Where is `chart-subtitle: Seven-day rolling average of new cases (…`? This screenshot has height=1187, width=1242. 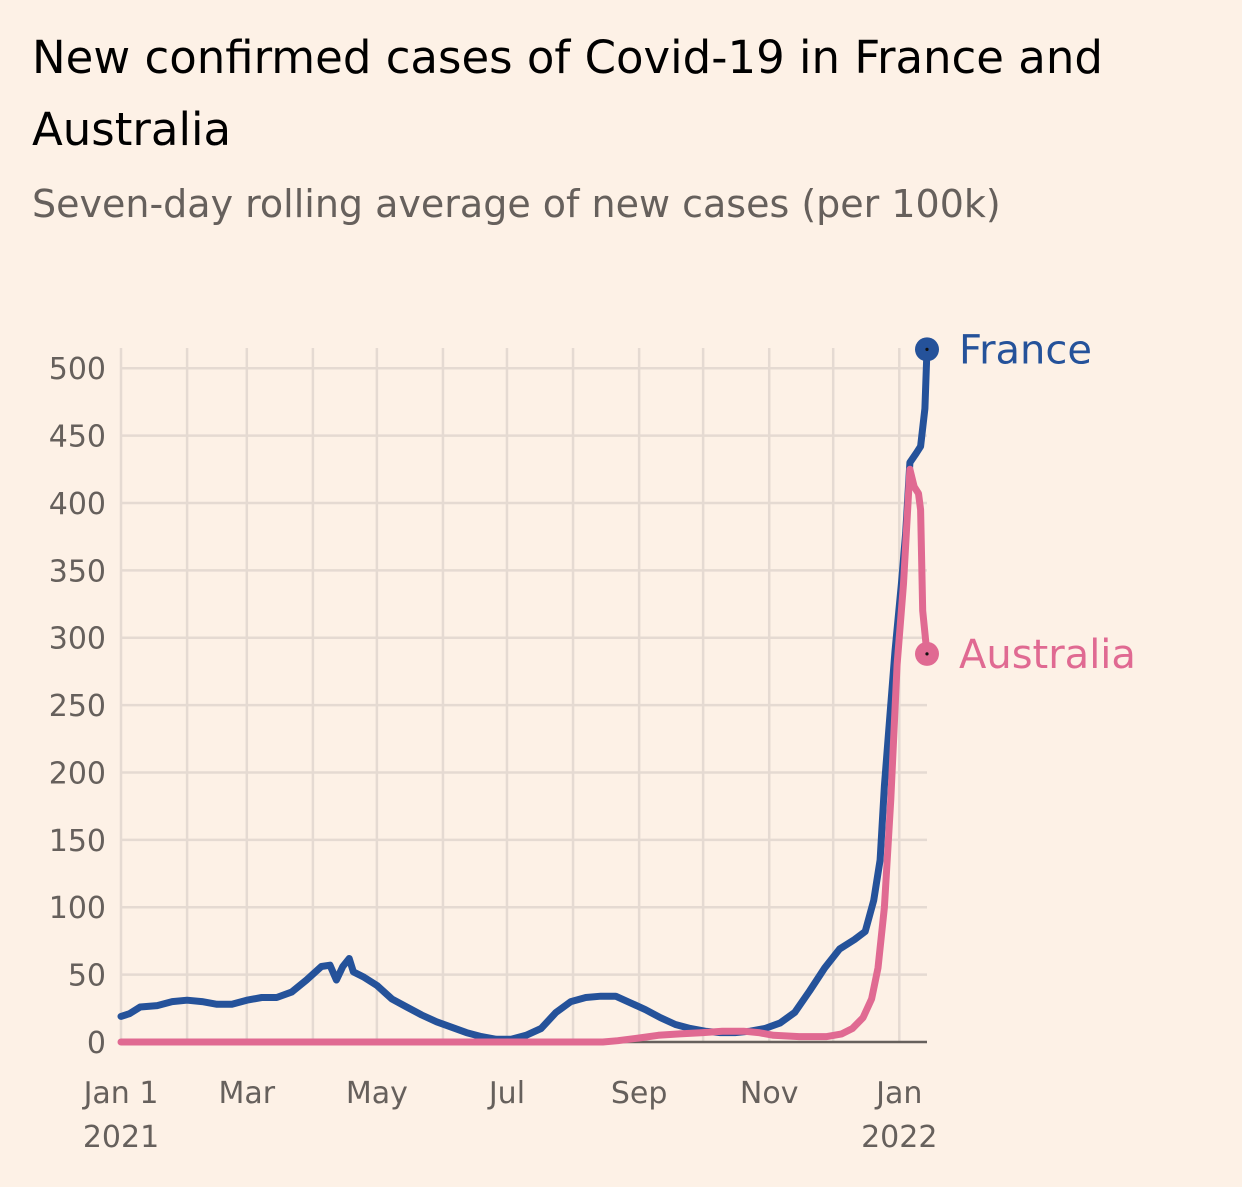 chart-subtitle: Seven-day rolling average of new cases (… is located at coordinates (516, 204).